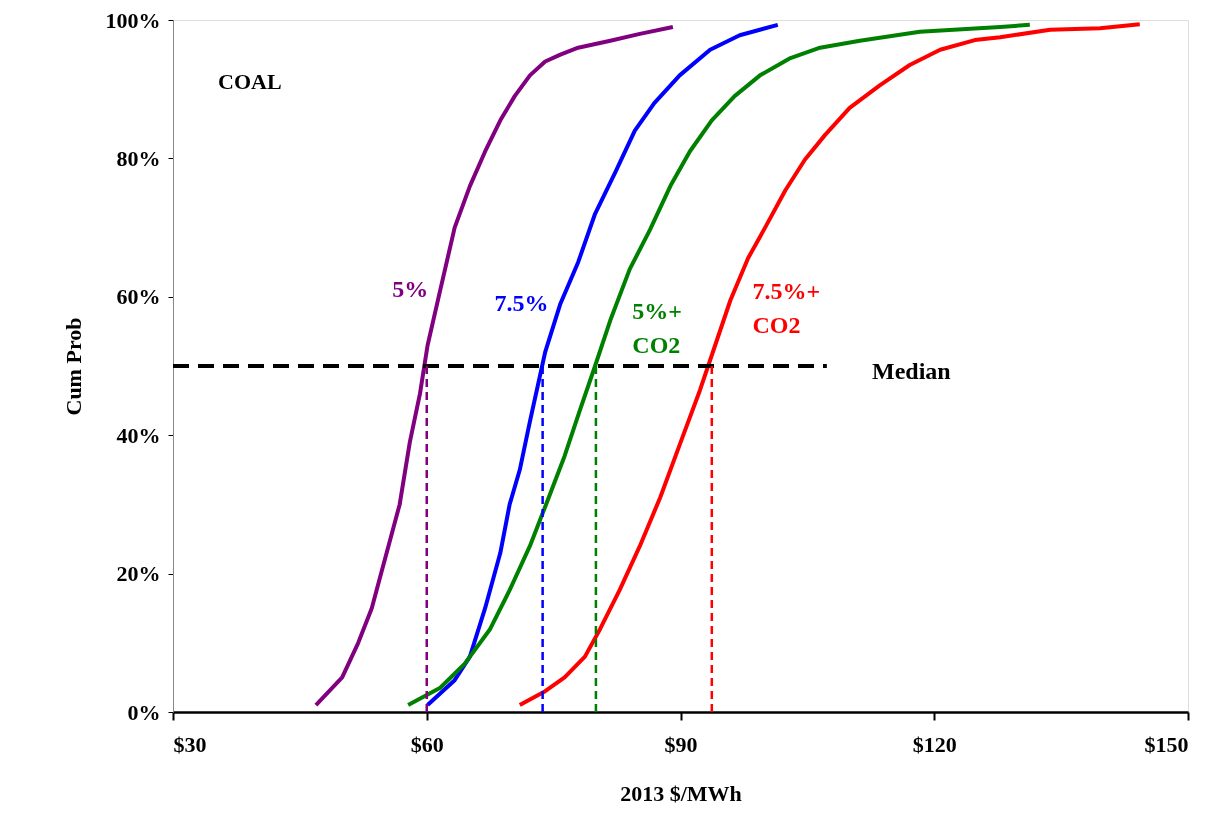 This screenshot has width=1225, height=837. Describe the element at coordinates (138, 435) in the screenshot. I see `y-tick-label: 40%` at that location.